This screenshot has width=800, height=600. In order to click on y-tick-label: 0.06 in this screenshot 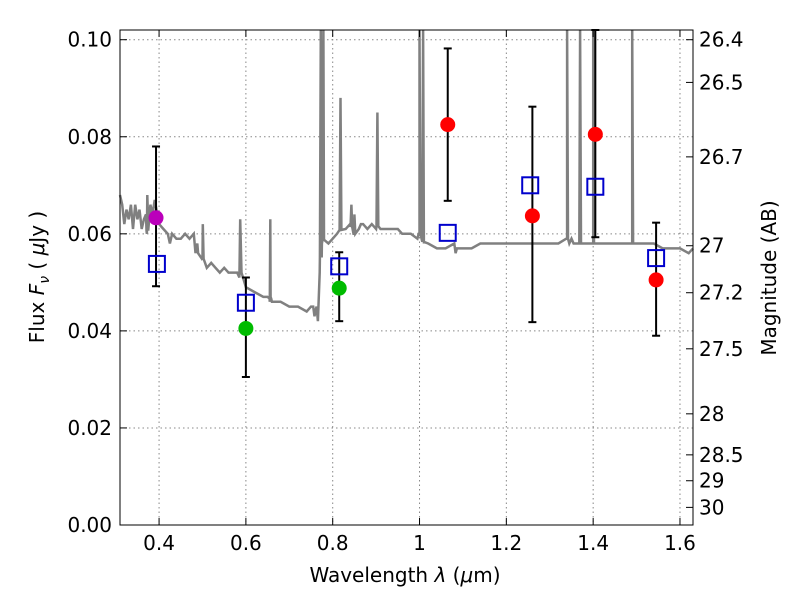, I will do `click(89, 234)`.